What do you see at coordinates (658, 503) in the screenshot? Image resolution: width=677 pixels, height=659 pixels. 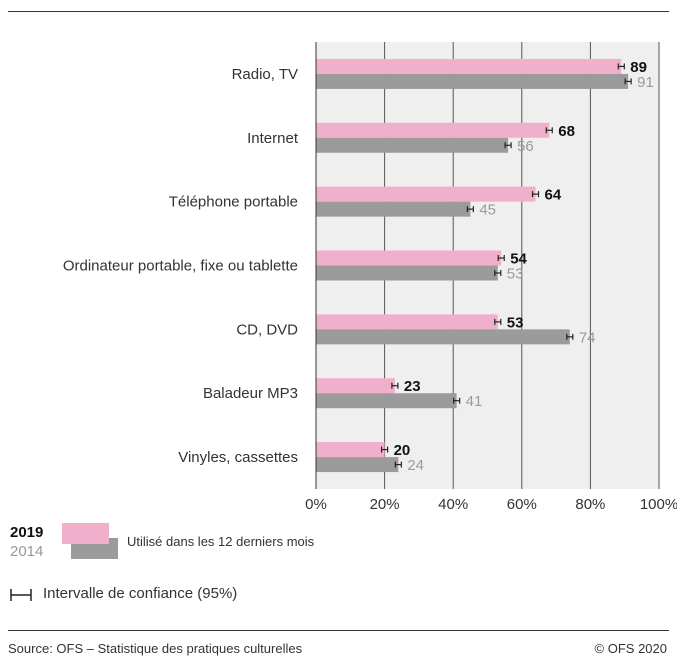 I see `x-tick-label: 100%` at bounding box center [658, 503].